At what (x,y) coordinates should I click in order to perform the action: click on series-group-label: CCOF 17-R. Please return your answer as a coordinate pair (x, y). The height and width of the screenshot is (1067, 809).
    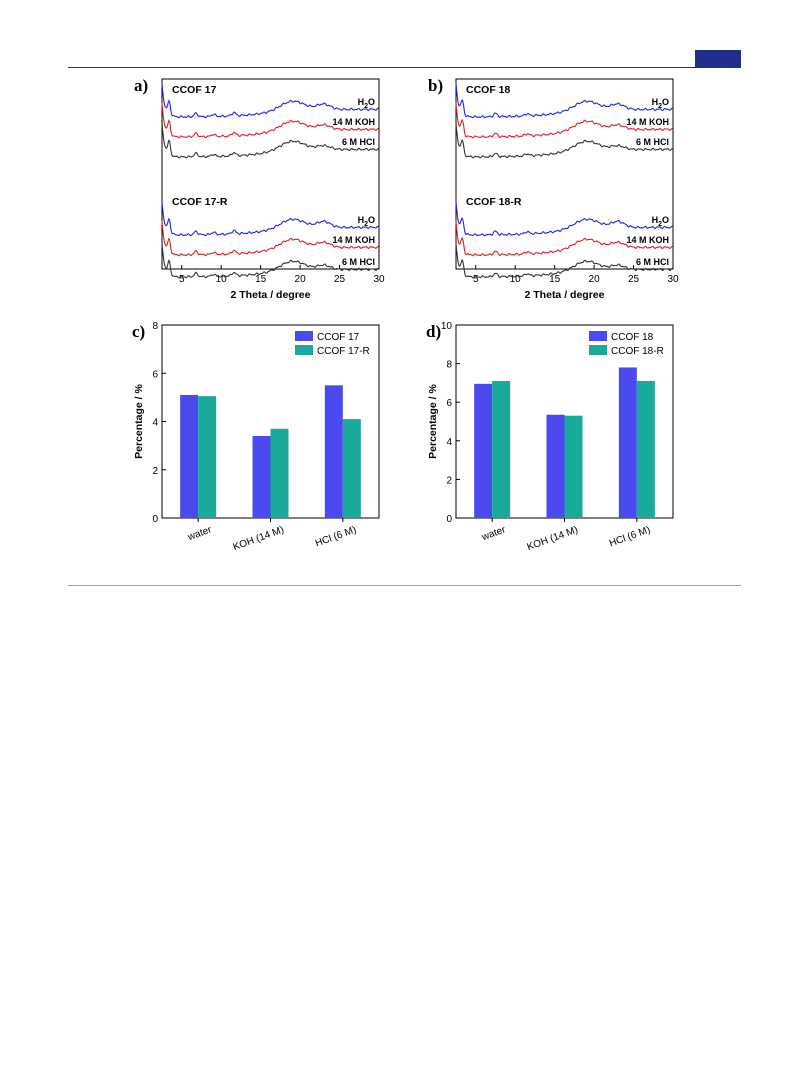
    Looking at the image, I should click on (200, 202).